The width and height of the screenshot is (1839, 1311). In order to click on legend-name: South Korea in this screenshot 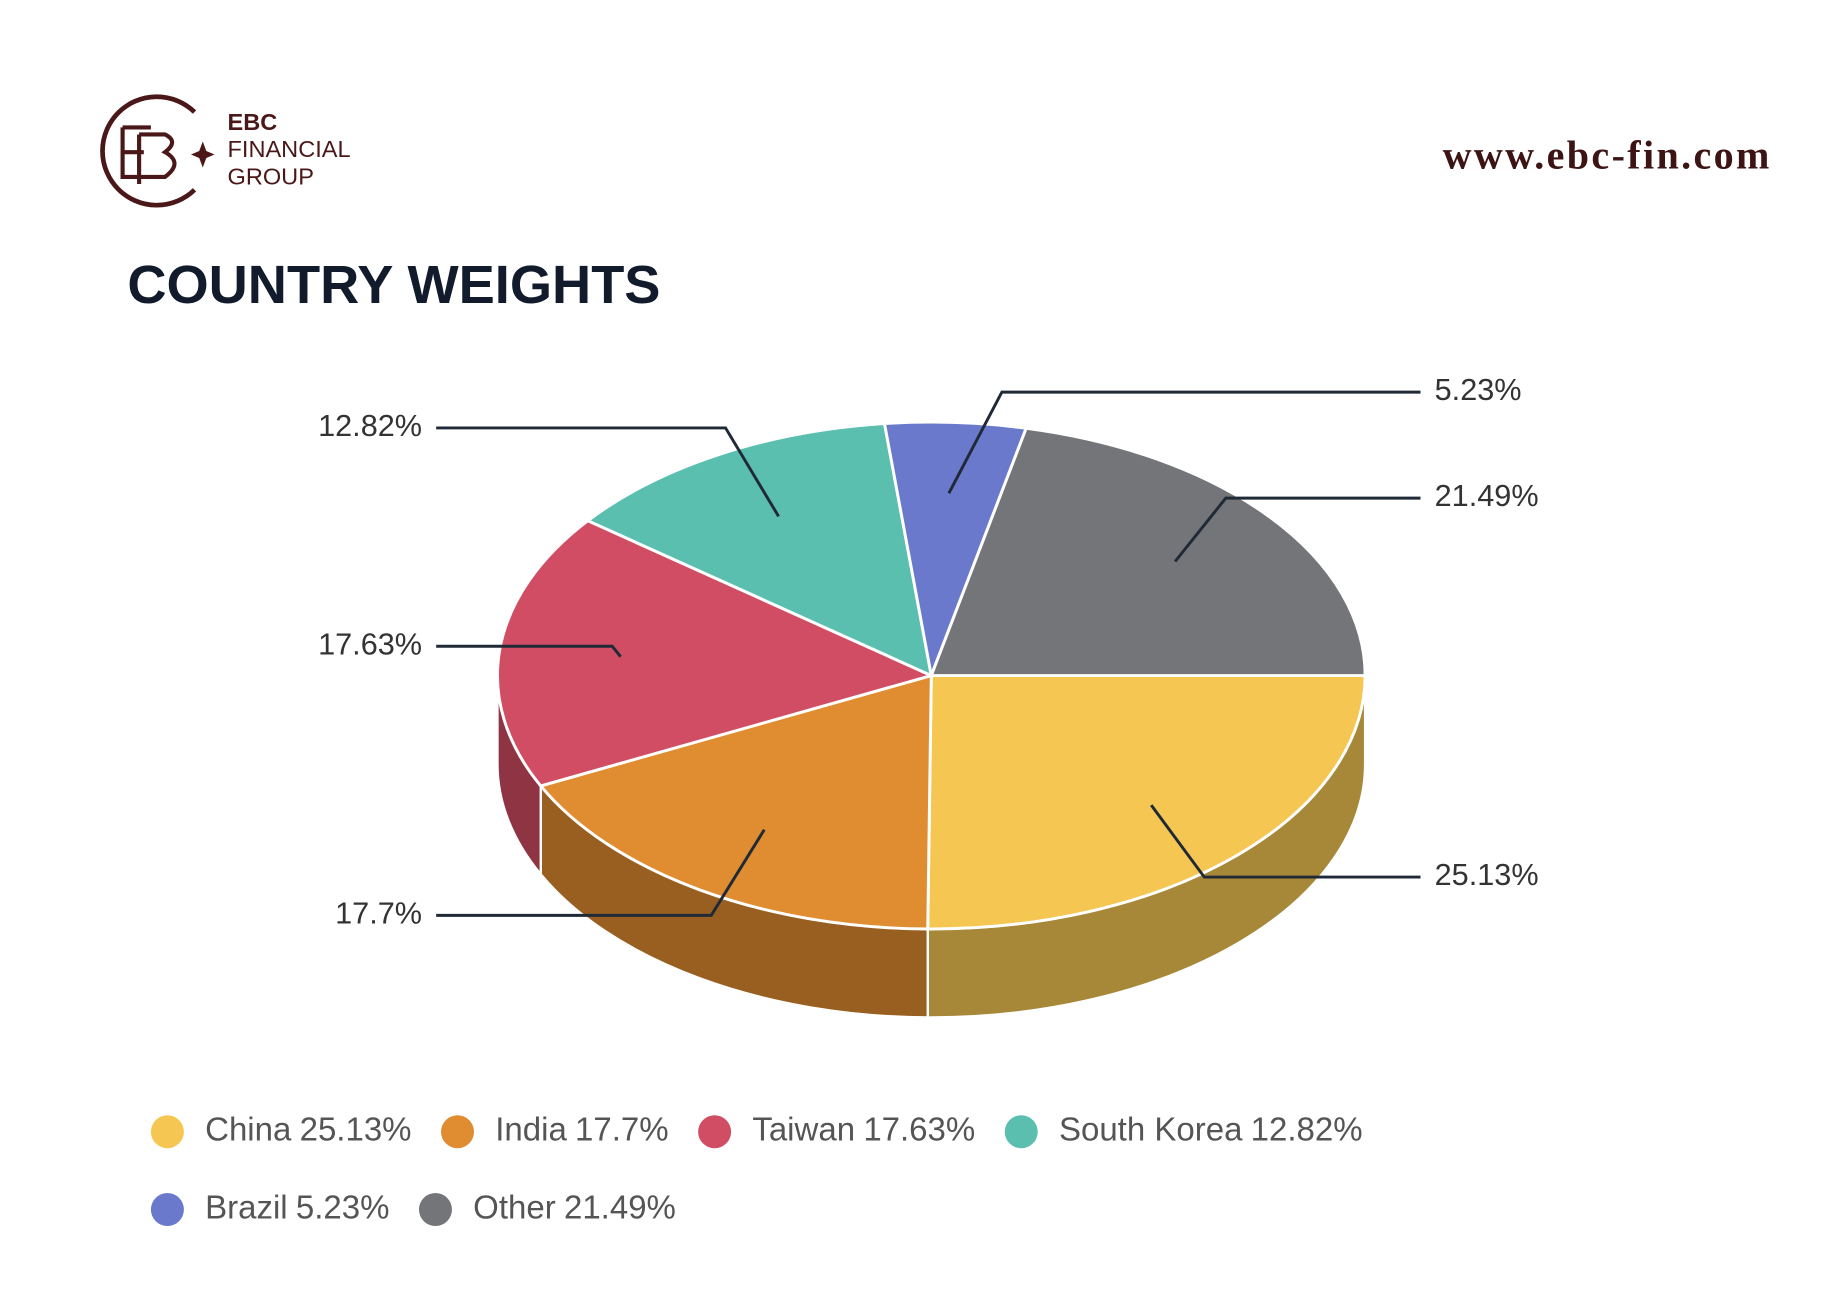, I will do `click(1151, 1128)`.